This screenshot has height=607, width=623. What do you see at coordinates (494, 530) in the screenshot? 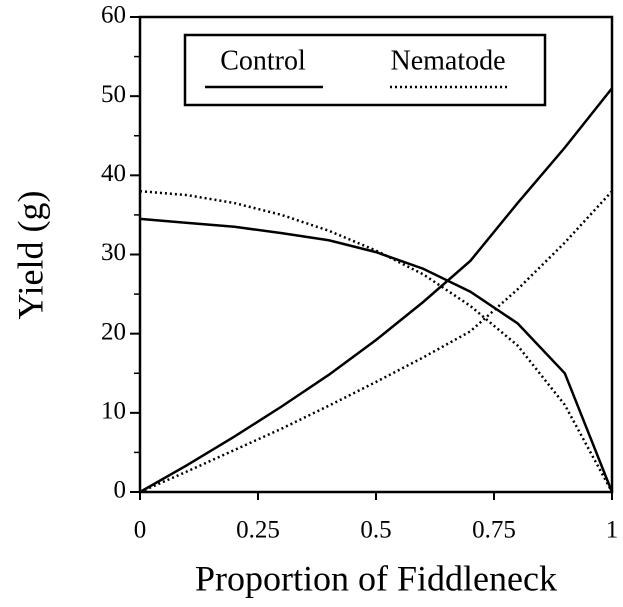
I see `x-tick-label: 0.75` at bounding box center [494, 530].